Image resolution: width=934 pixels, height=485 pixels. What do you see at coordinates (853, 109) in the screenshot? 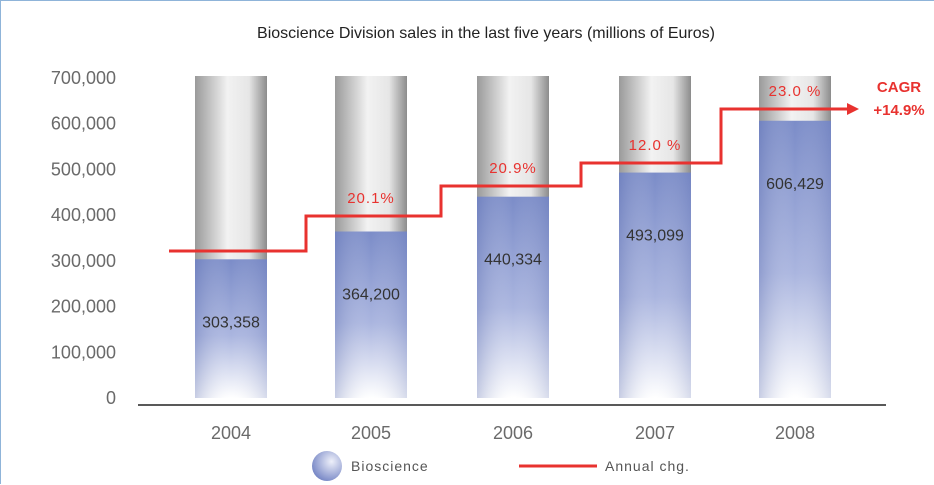
I see `arrow-head-icon` at bounding box center [853, 109].